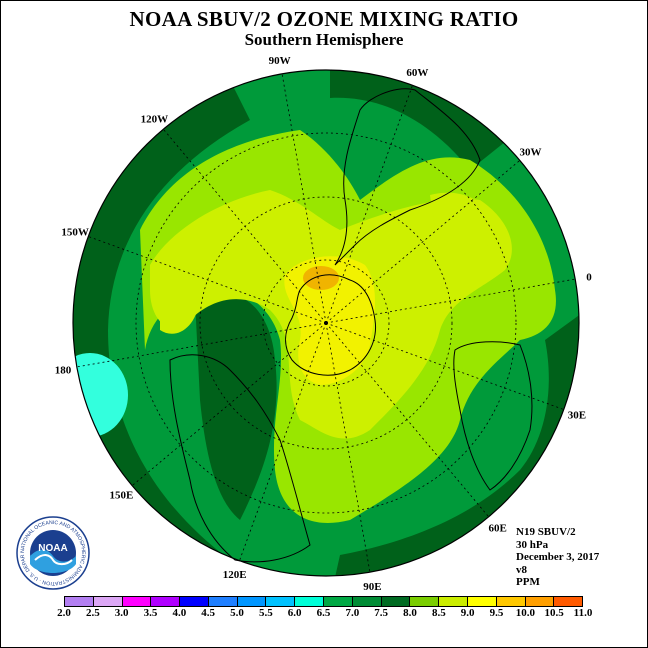 The image size is (648, 648). I want to click on longitude-label: 90W, so click(280, 61).